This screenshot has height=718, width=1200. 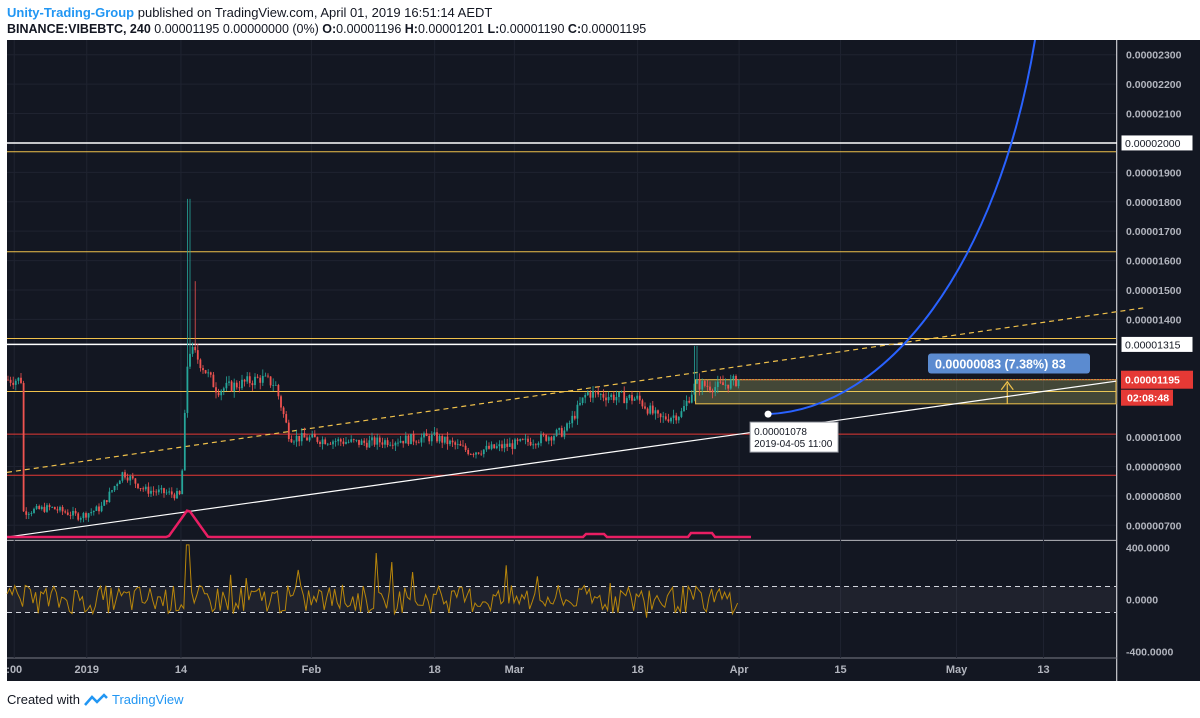 I want to click on y-tick-label: 0.00001400, so click(x=1154, y=320).